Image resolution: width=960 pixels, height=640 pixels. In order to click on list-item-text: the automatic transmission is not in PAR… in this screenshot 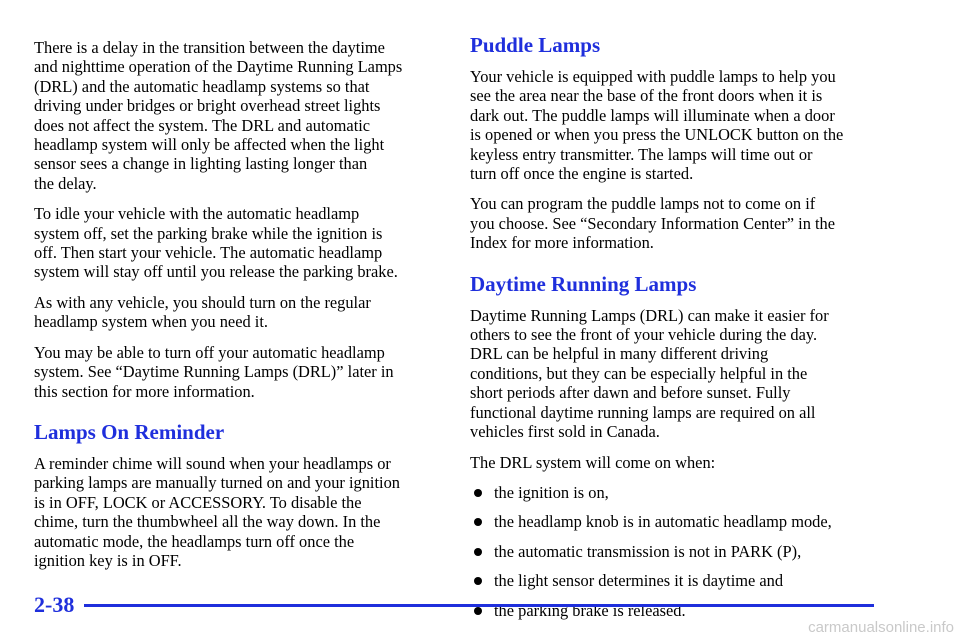, I will do `click(648, 551)`.